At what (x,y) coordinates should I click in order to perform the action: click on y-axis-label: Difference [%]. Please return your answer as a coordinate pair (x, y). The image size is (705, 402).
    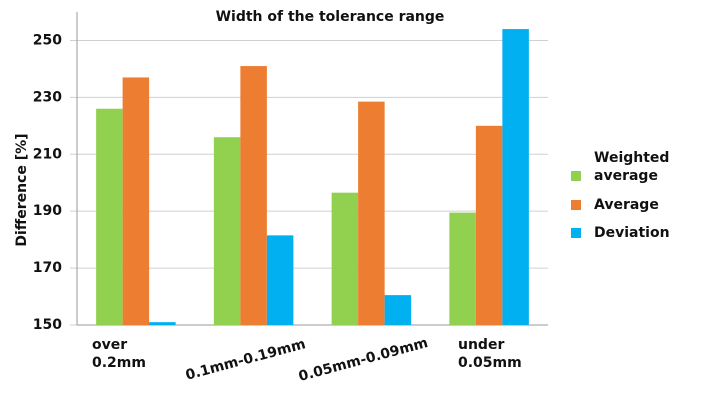
    Looking at the image, I should click on (22, 189).